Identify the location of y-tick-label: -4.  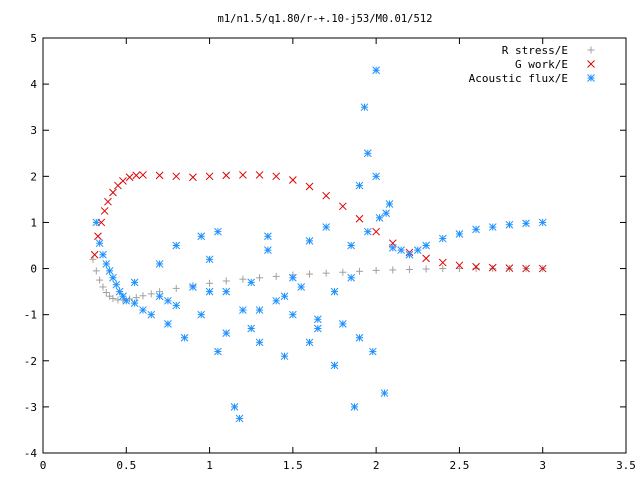
(31, 453).